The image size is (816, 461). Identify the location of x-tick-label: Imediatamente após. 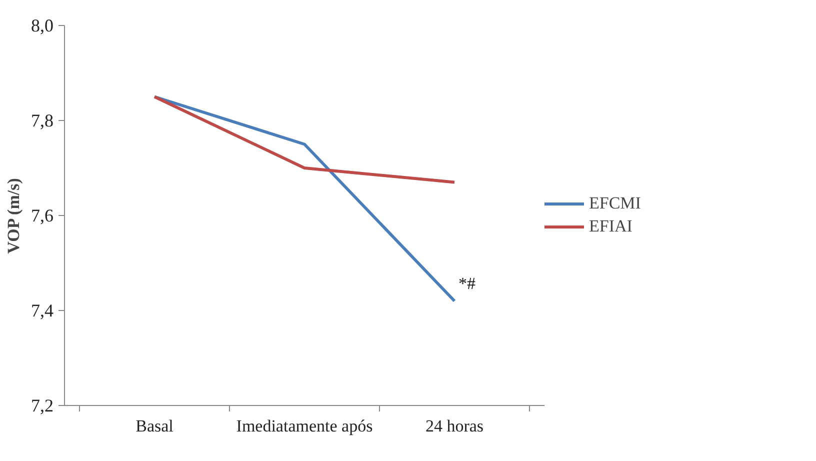
(304, 426).